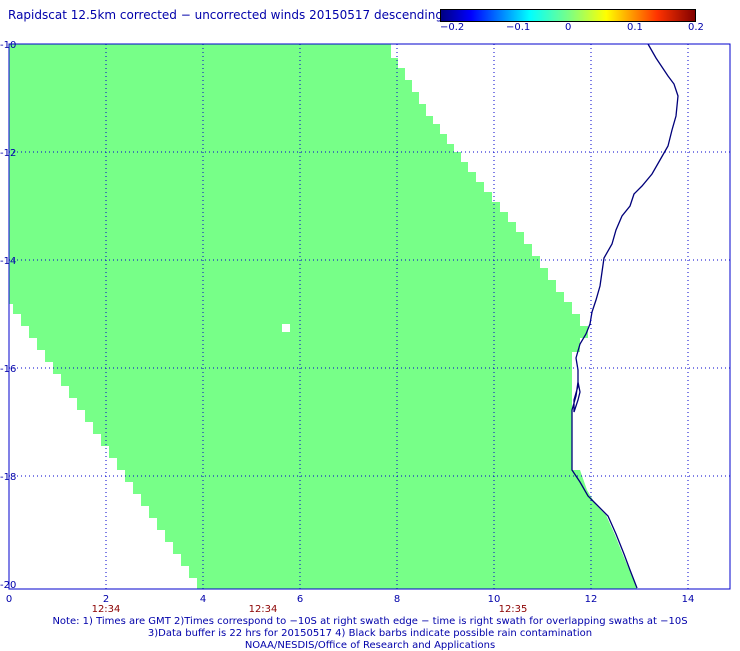 The width and height of the screenshot is (740, 651). What do you see at coordinates (8, 315) in the screenshot?
I see `y-axis-labels: -10 -12 -14 -16 -18 -20` at bounding box center [8, 315].